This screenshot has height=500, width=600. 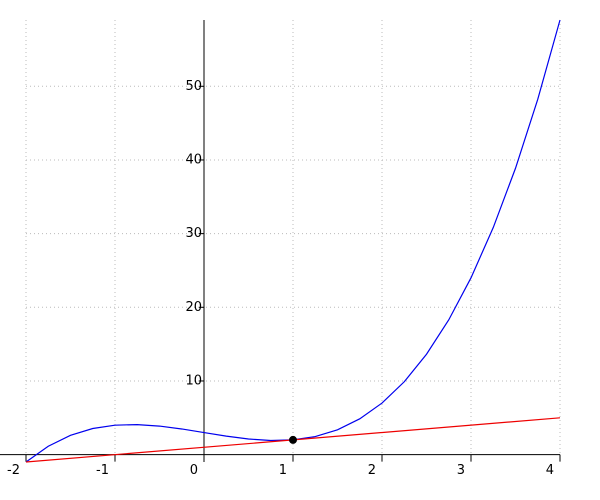 I want to click on y-tick-label: 20, so click(x=193, y=307).